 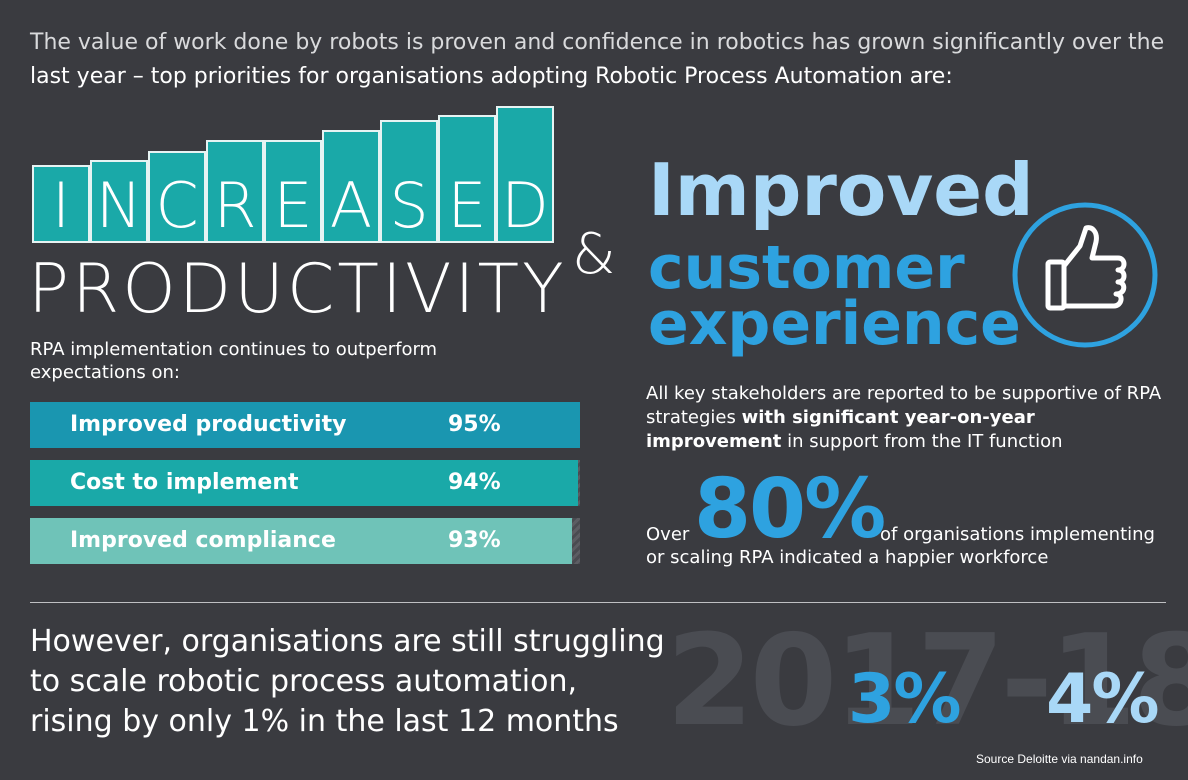 I want to click on bar-improved-productivity: Improved productivity 95%, so click(x=305, y=425).